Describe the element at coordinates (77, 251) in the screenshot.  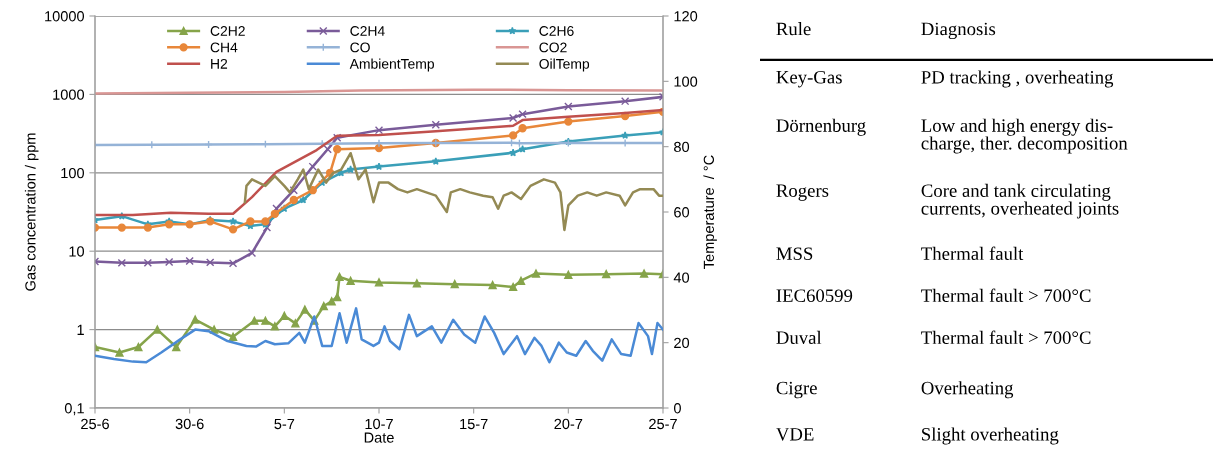
I see `y-tick-label: 10` at that location.